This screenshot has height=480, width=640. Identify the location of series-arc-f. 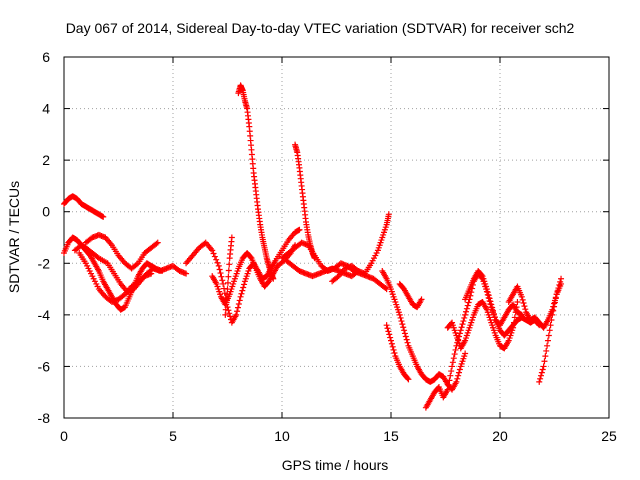
(243, 276).